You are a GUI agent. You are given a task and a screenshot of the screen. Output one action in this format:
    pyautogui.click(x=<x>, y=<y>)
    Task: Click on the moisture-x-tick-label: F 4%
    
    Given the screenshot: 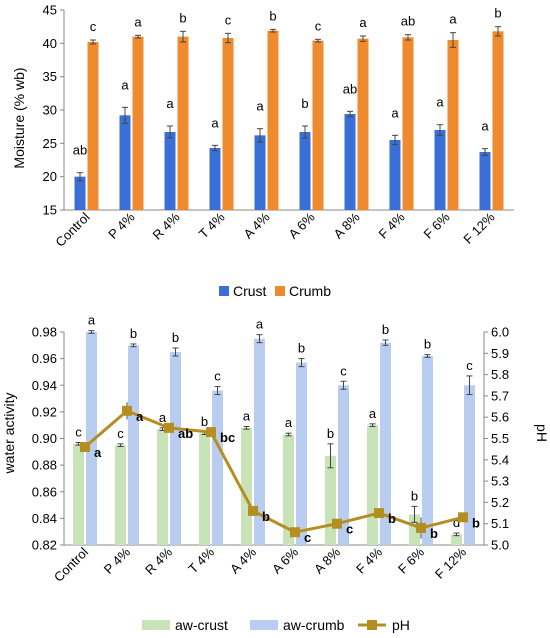 What is the action you would take?
    pyautogui.click(x=392, y=225)
    